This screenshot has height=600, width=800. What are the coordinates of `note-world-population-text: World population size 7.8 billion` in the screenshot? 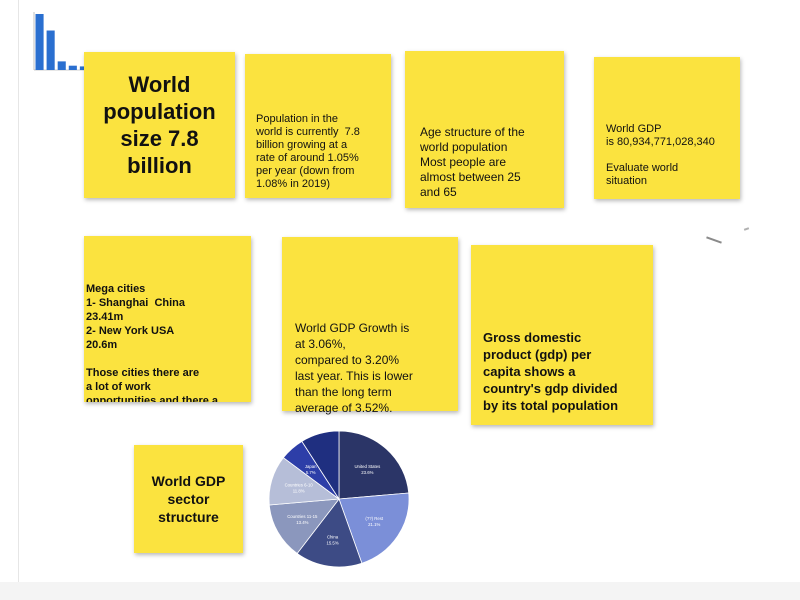 It's located at (159, 125).